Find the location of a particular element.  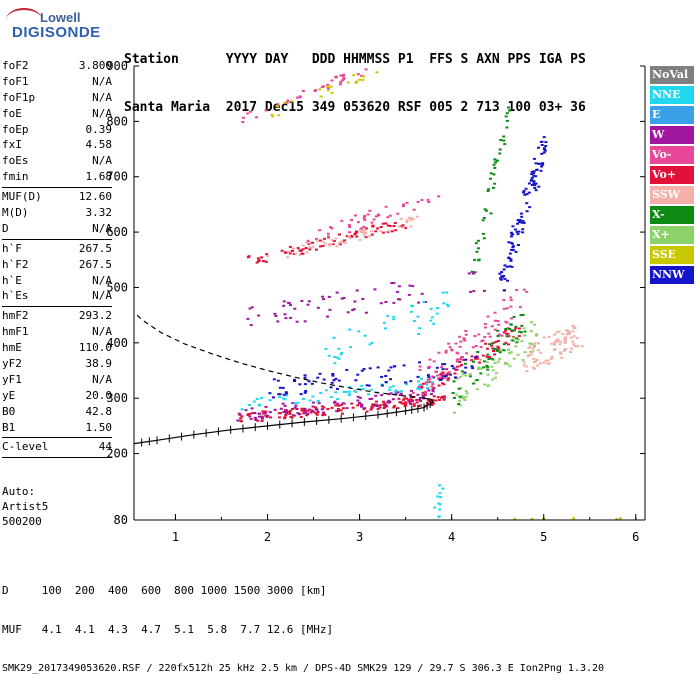

param-label: yE is located at coordinates (9, 395).